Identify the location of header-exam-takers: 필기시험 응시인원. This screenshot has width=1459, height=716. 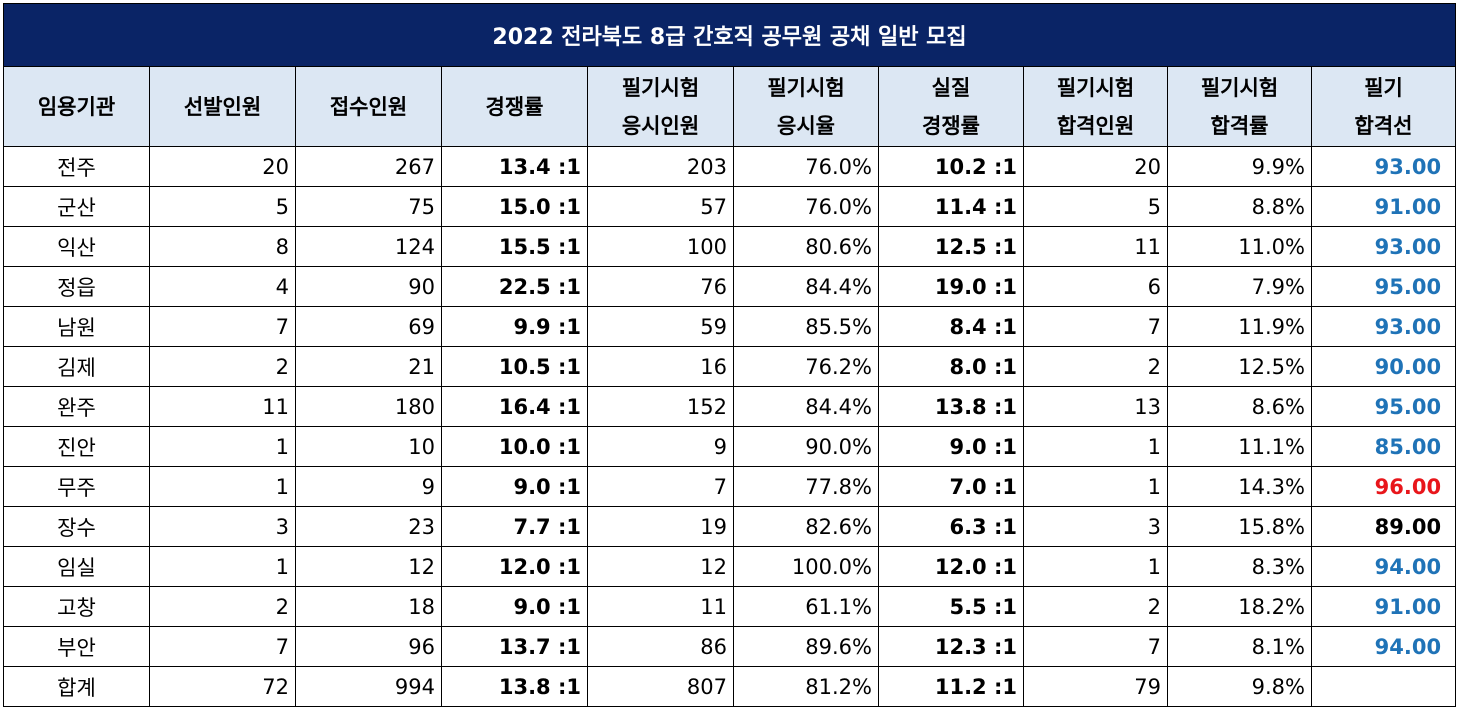
(660, 106).